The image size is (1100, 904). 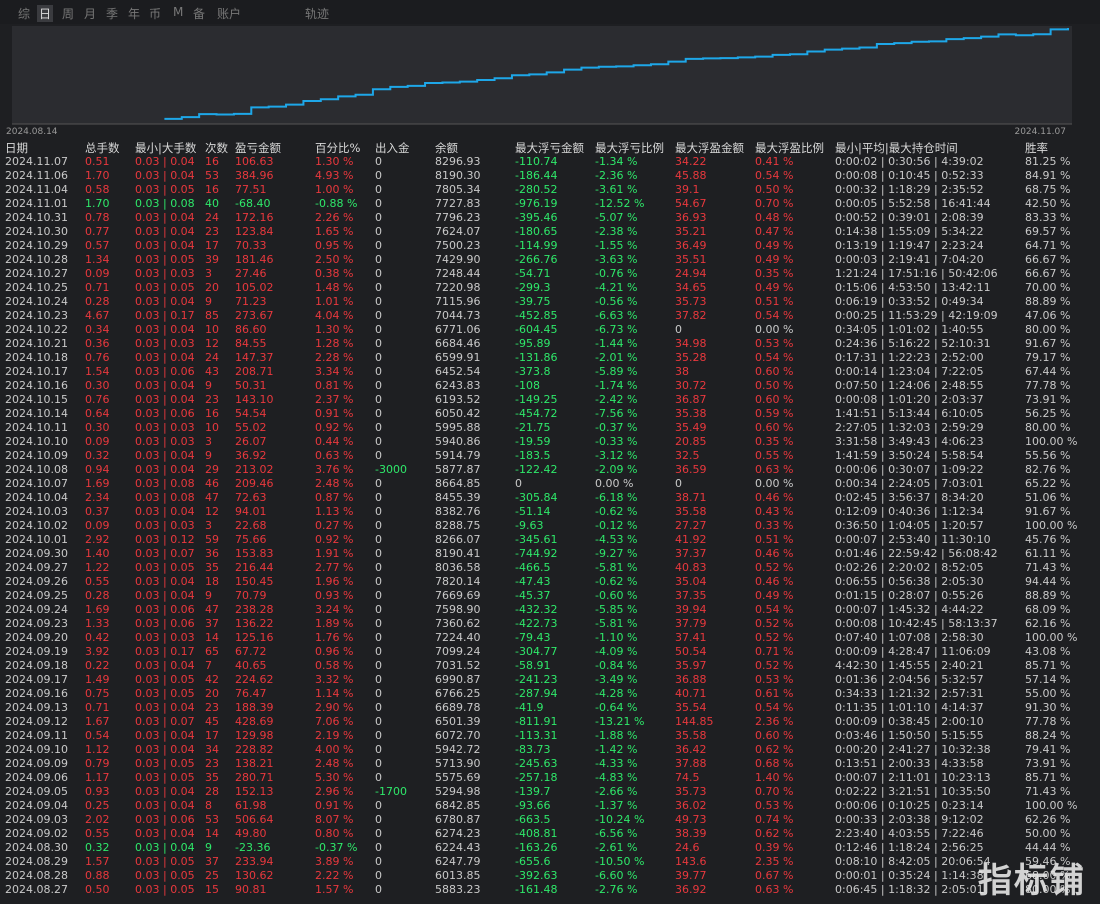 What do you see at coordinates (458, 413) in the screenshot?
I see `table-cell: 6050.42` at bounding box center [458, 413].